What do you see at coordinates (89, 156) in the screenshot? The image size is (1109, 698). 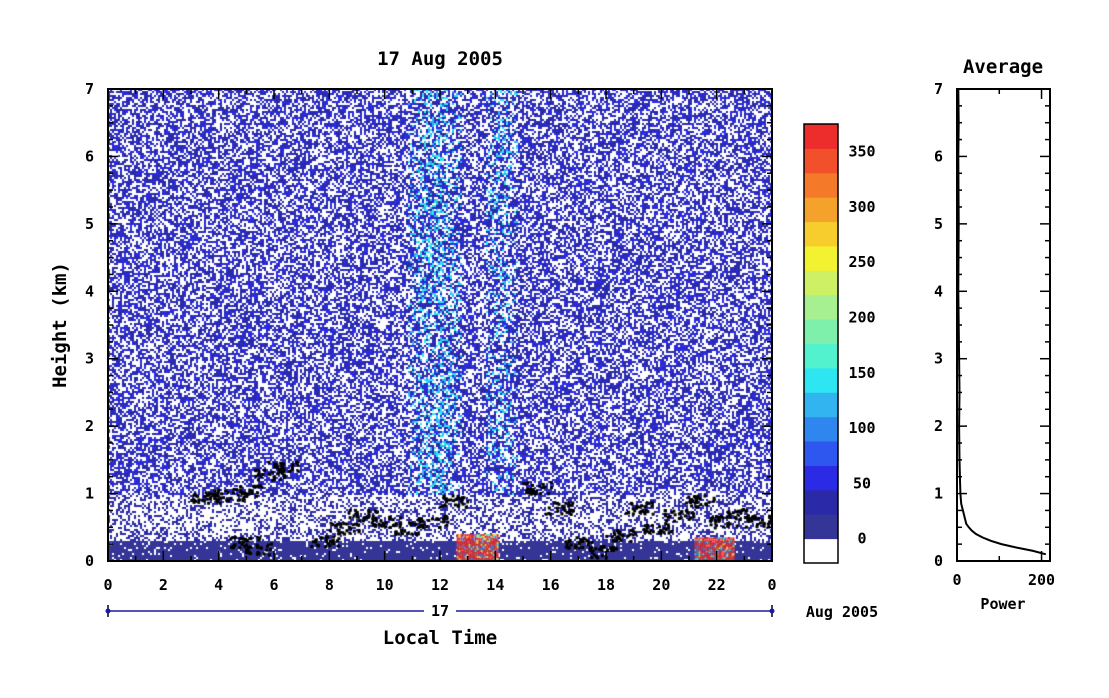 I see `y-tick-label: 6` at bounding box center [89, 156].